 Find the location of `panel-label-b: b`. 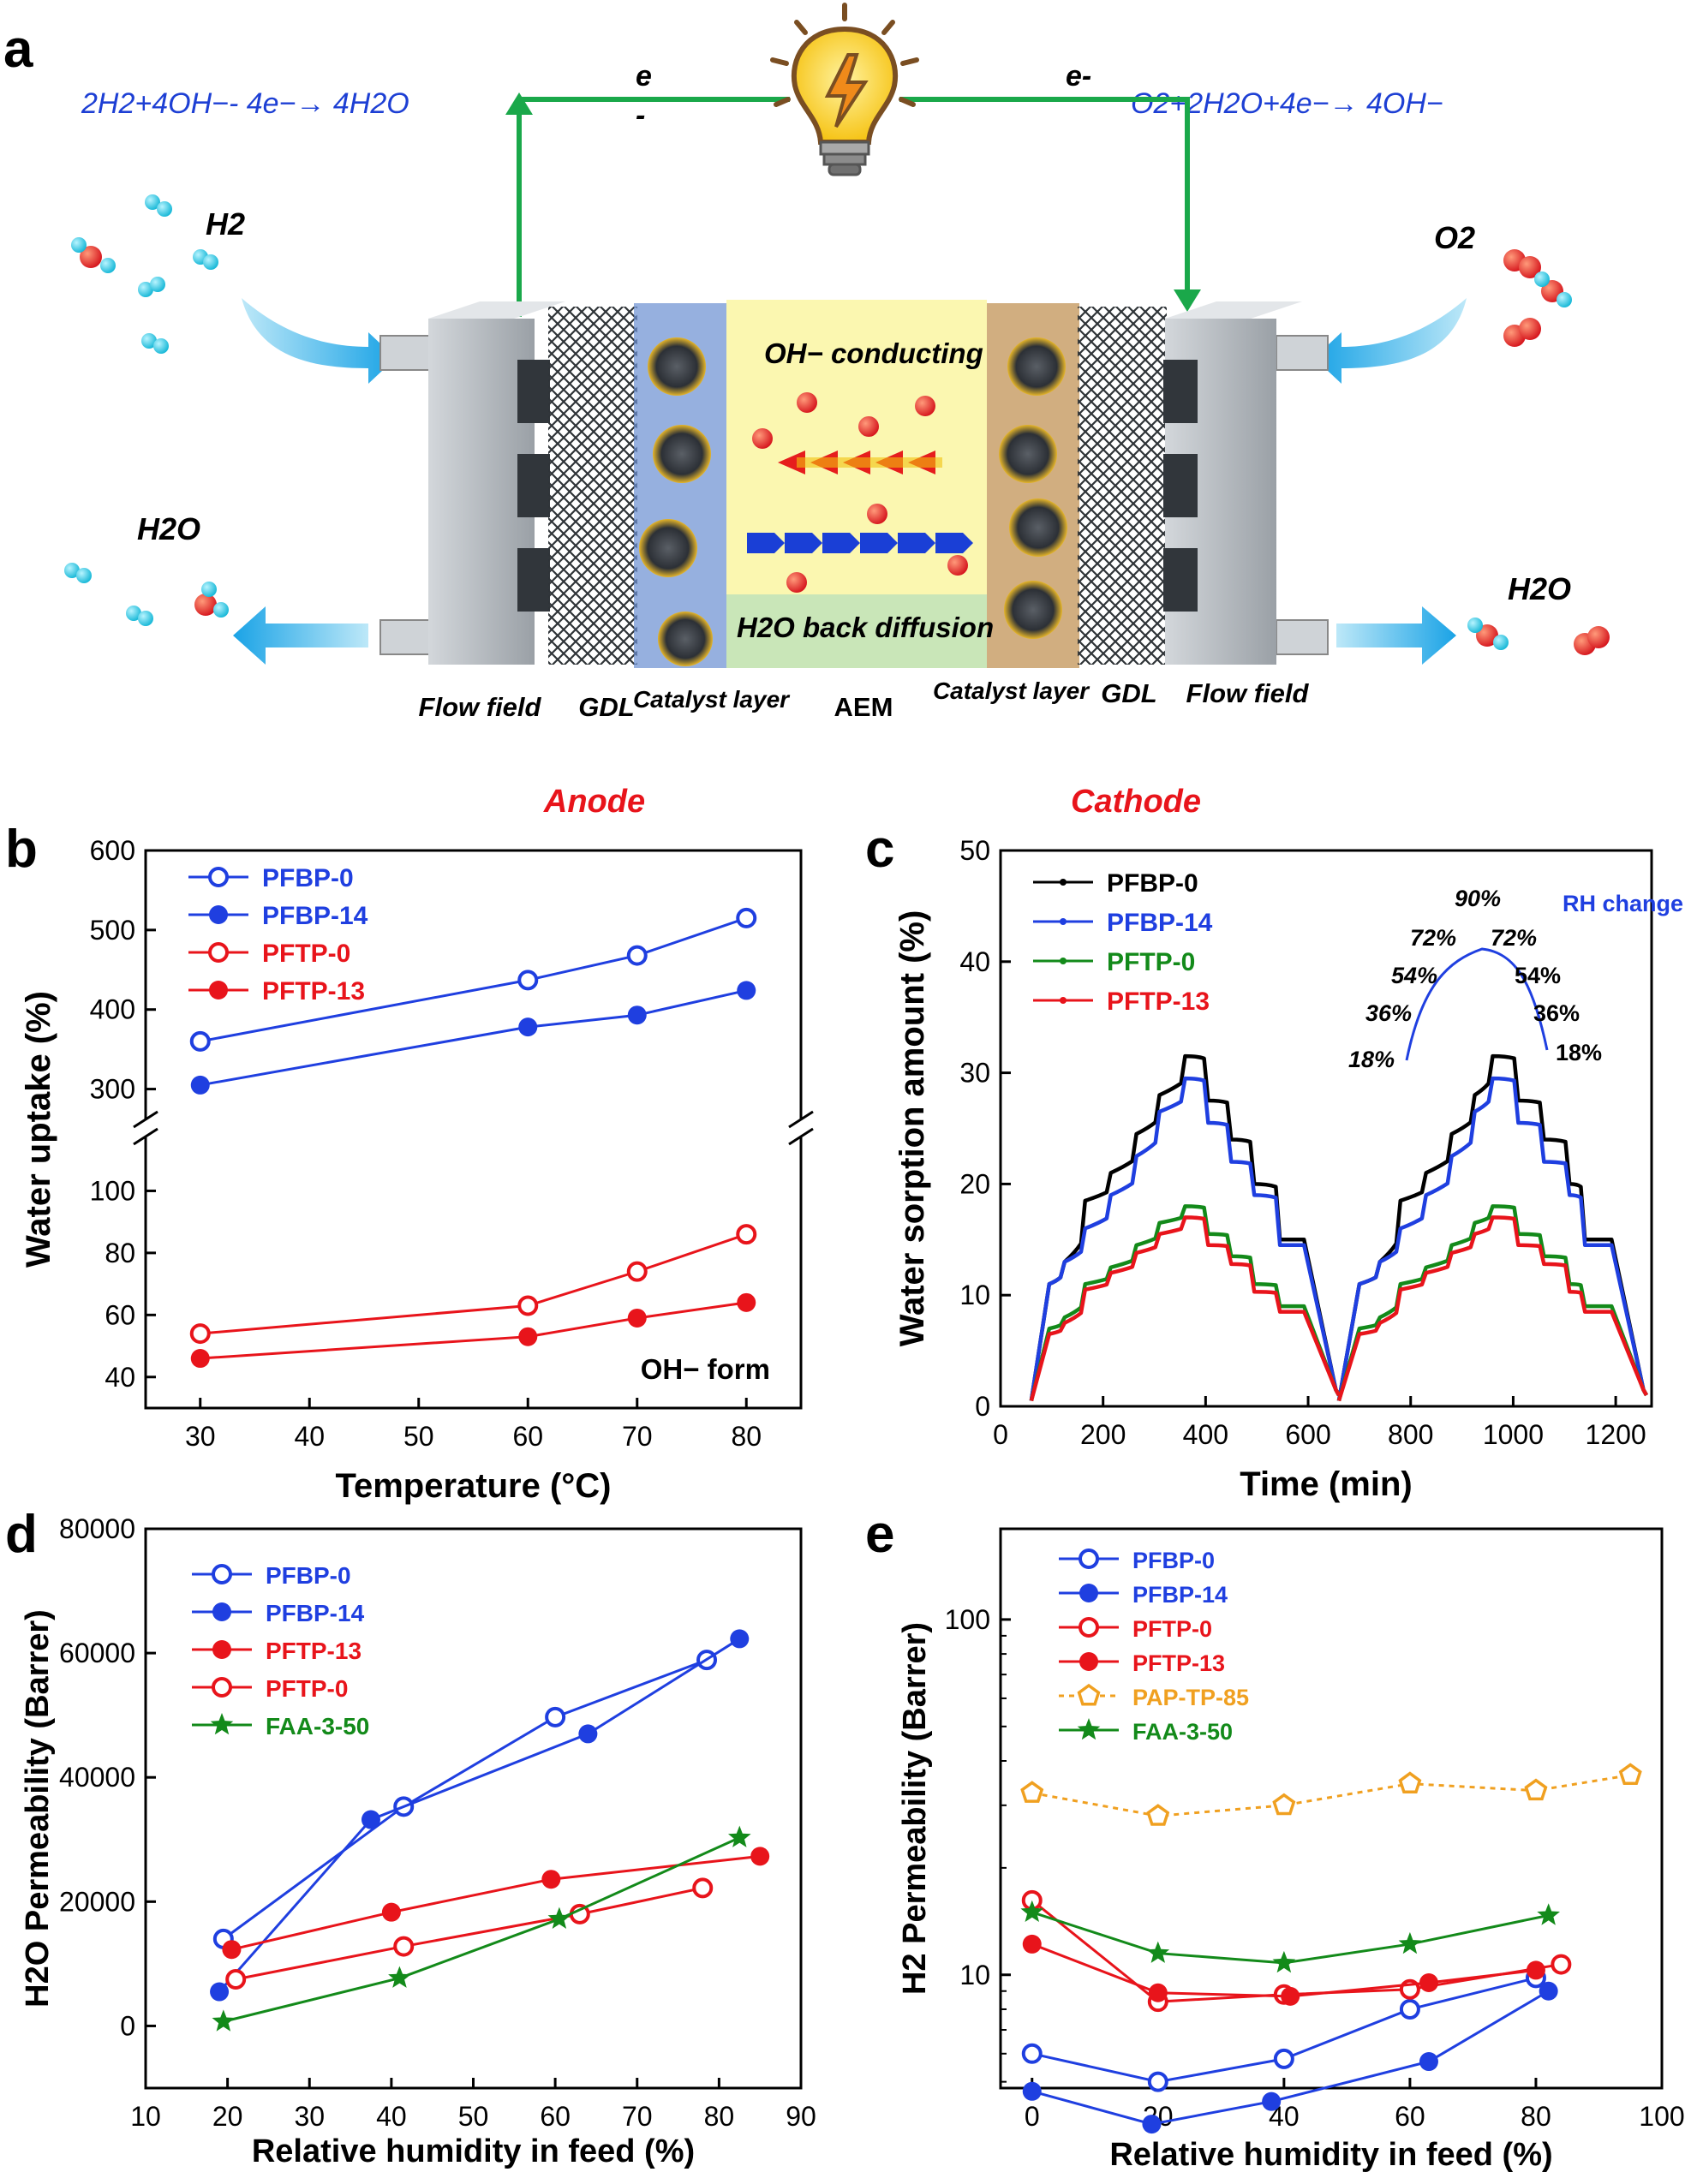

panel-label-b: b is located at coordinates (21, 849).